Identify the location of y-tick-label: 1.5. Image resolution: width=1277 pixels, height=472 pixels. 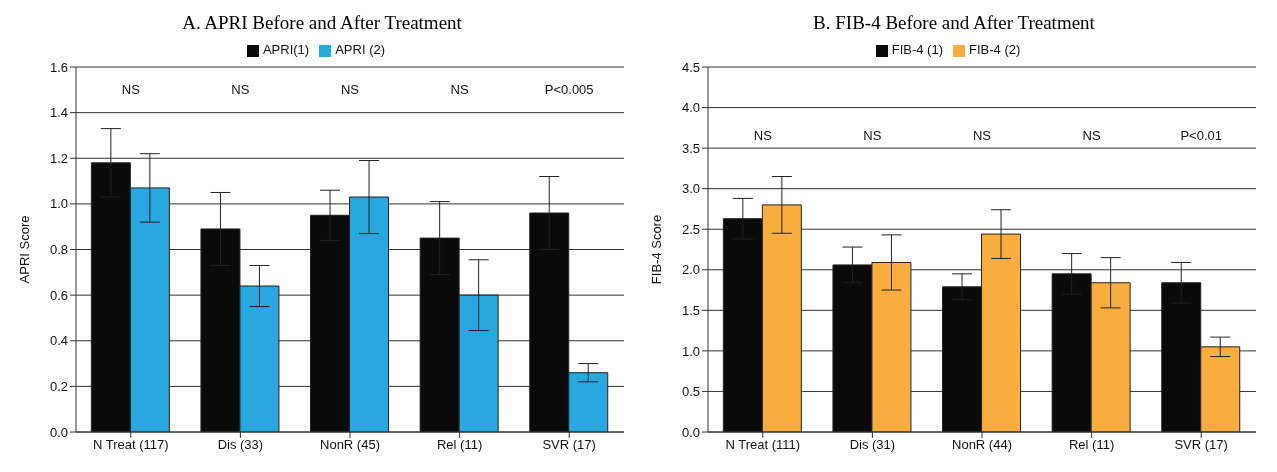
(690, 310).